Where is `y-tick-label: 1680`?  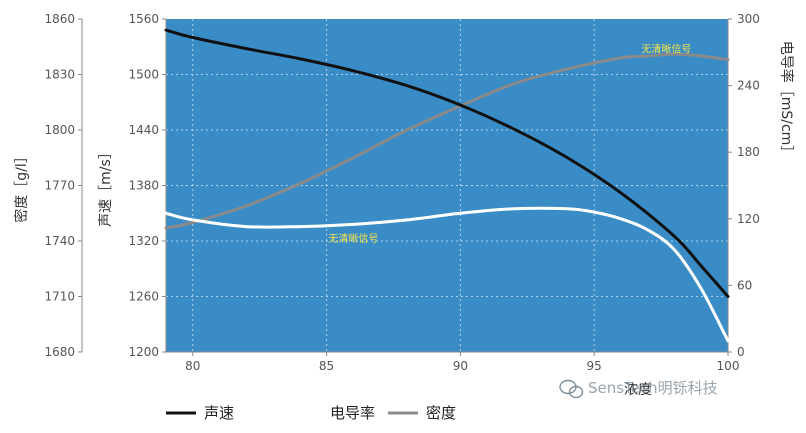
y-tick-label: 1680 is located at coordinates (59, 352).